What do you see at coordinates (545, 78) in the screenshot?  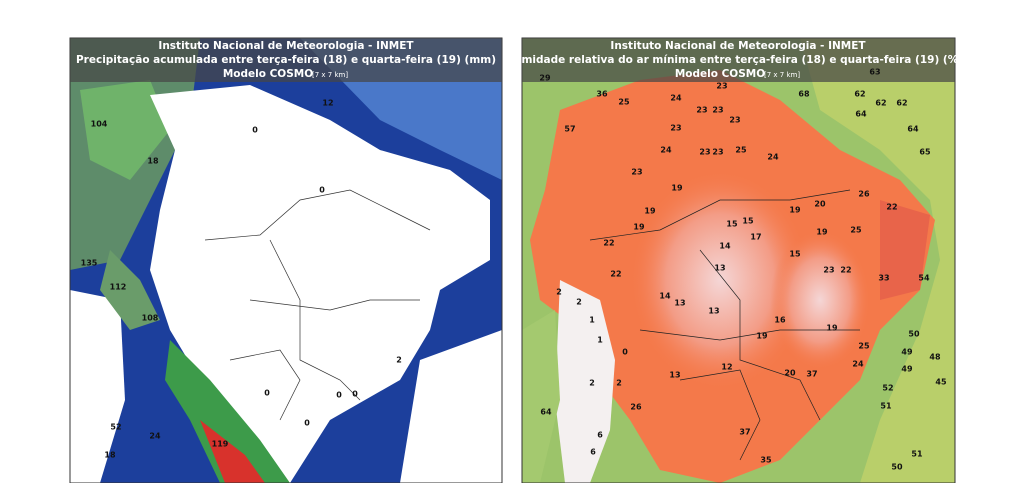 I see `map-value-label: 29` at bounding box center [545, 78].